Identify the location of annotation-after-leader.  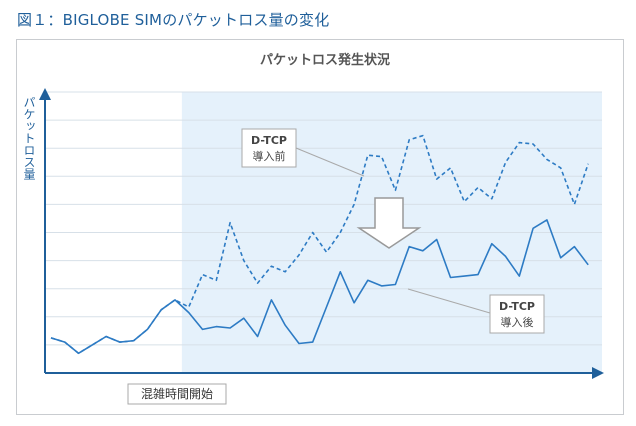
(449, 301).